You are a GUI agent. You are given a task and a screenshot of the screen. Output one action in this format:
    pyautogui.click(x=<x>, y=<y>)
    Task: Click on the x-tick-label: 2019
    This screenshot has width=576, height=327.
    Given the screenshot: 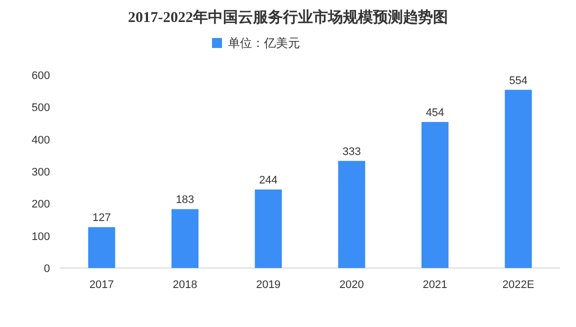 What is the action you would take?
    pyautogui.click(x=268, y=285)
    